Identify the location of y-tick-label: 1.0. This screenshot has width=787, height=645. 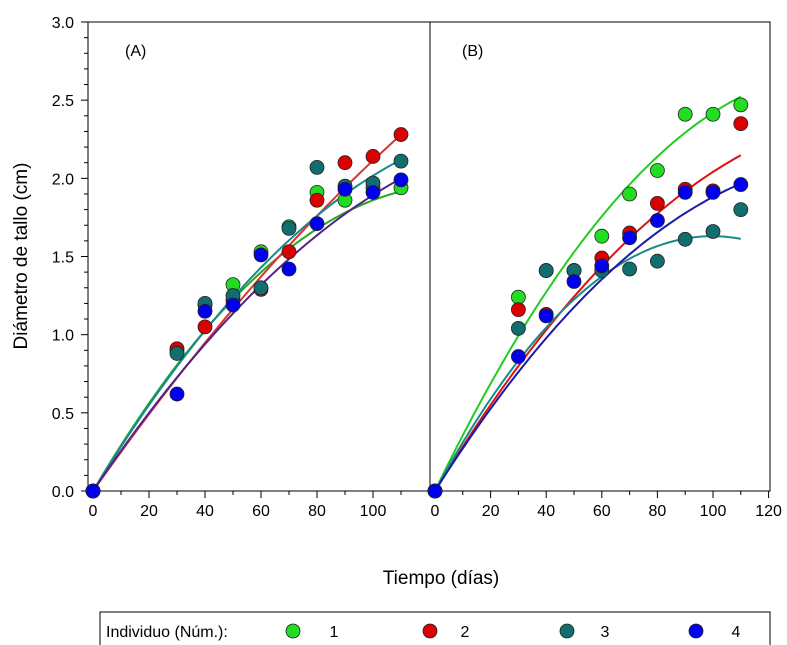
(63, 336).